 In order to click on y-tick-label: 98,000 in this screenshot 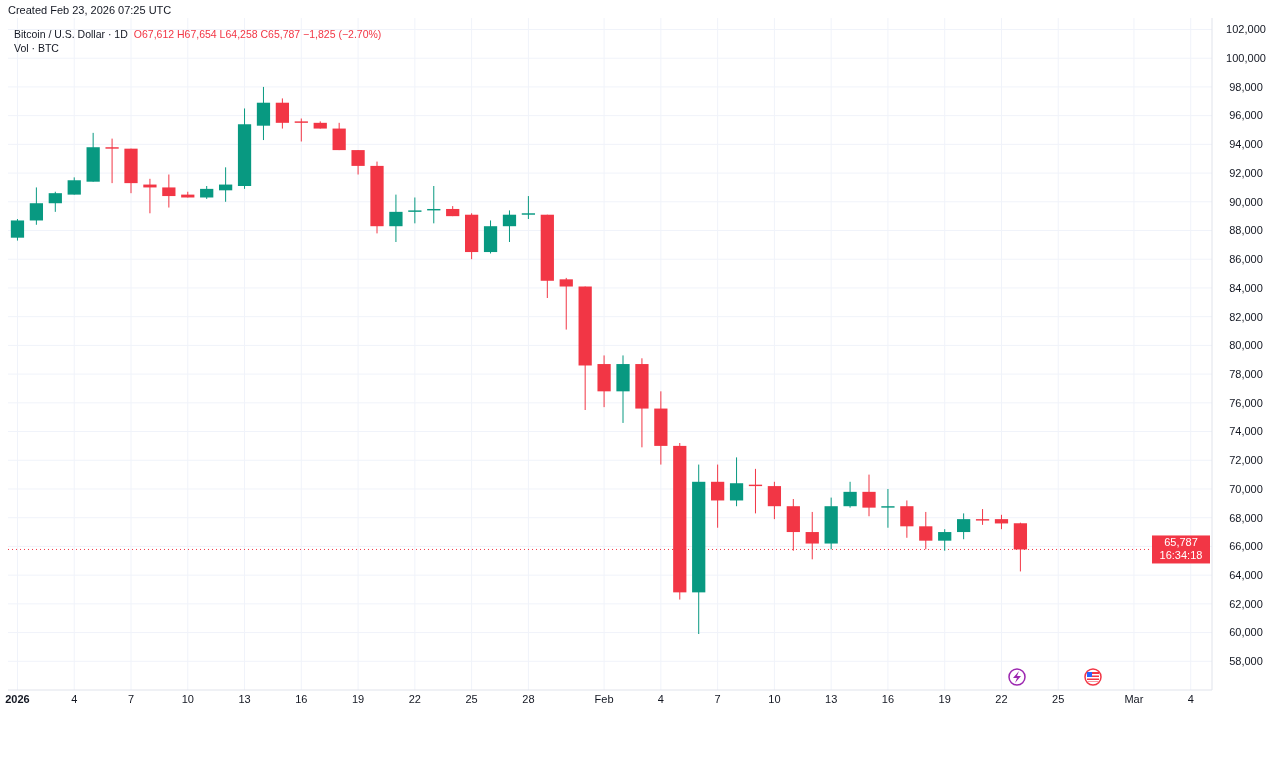, I will do `click(1246, 86)`.